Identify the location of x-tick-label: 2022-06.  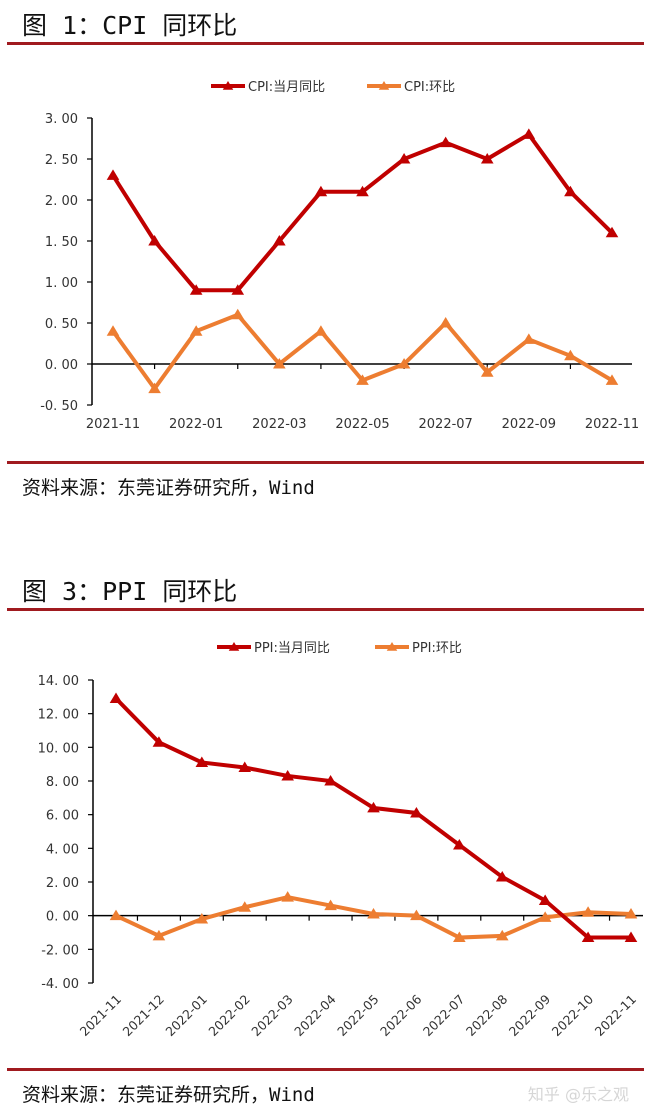
(401, 1015).